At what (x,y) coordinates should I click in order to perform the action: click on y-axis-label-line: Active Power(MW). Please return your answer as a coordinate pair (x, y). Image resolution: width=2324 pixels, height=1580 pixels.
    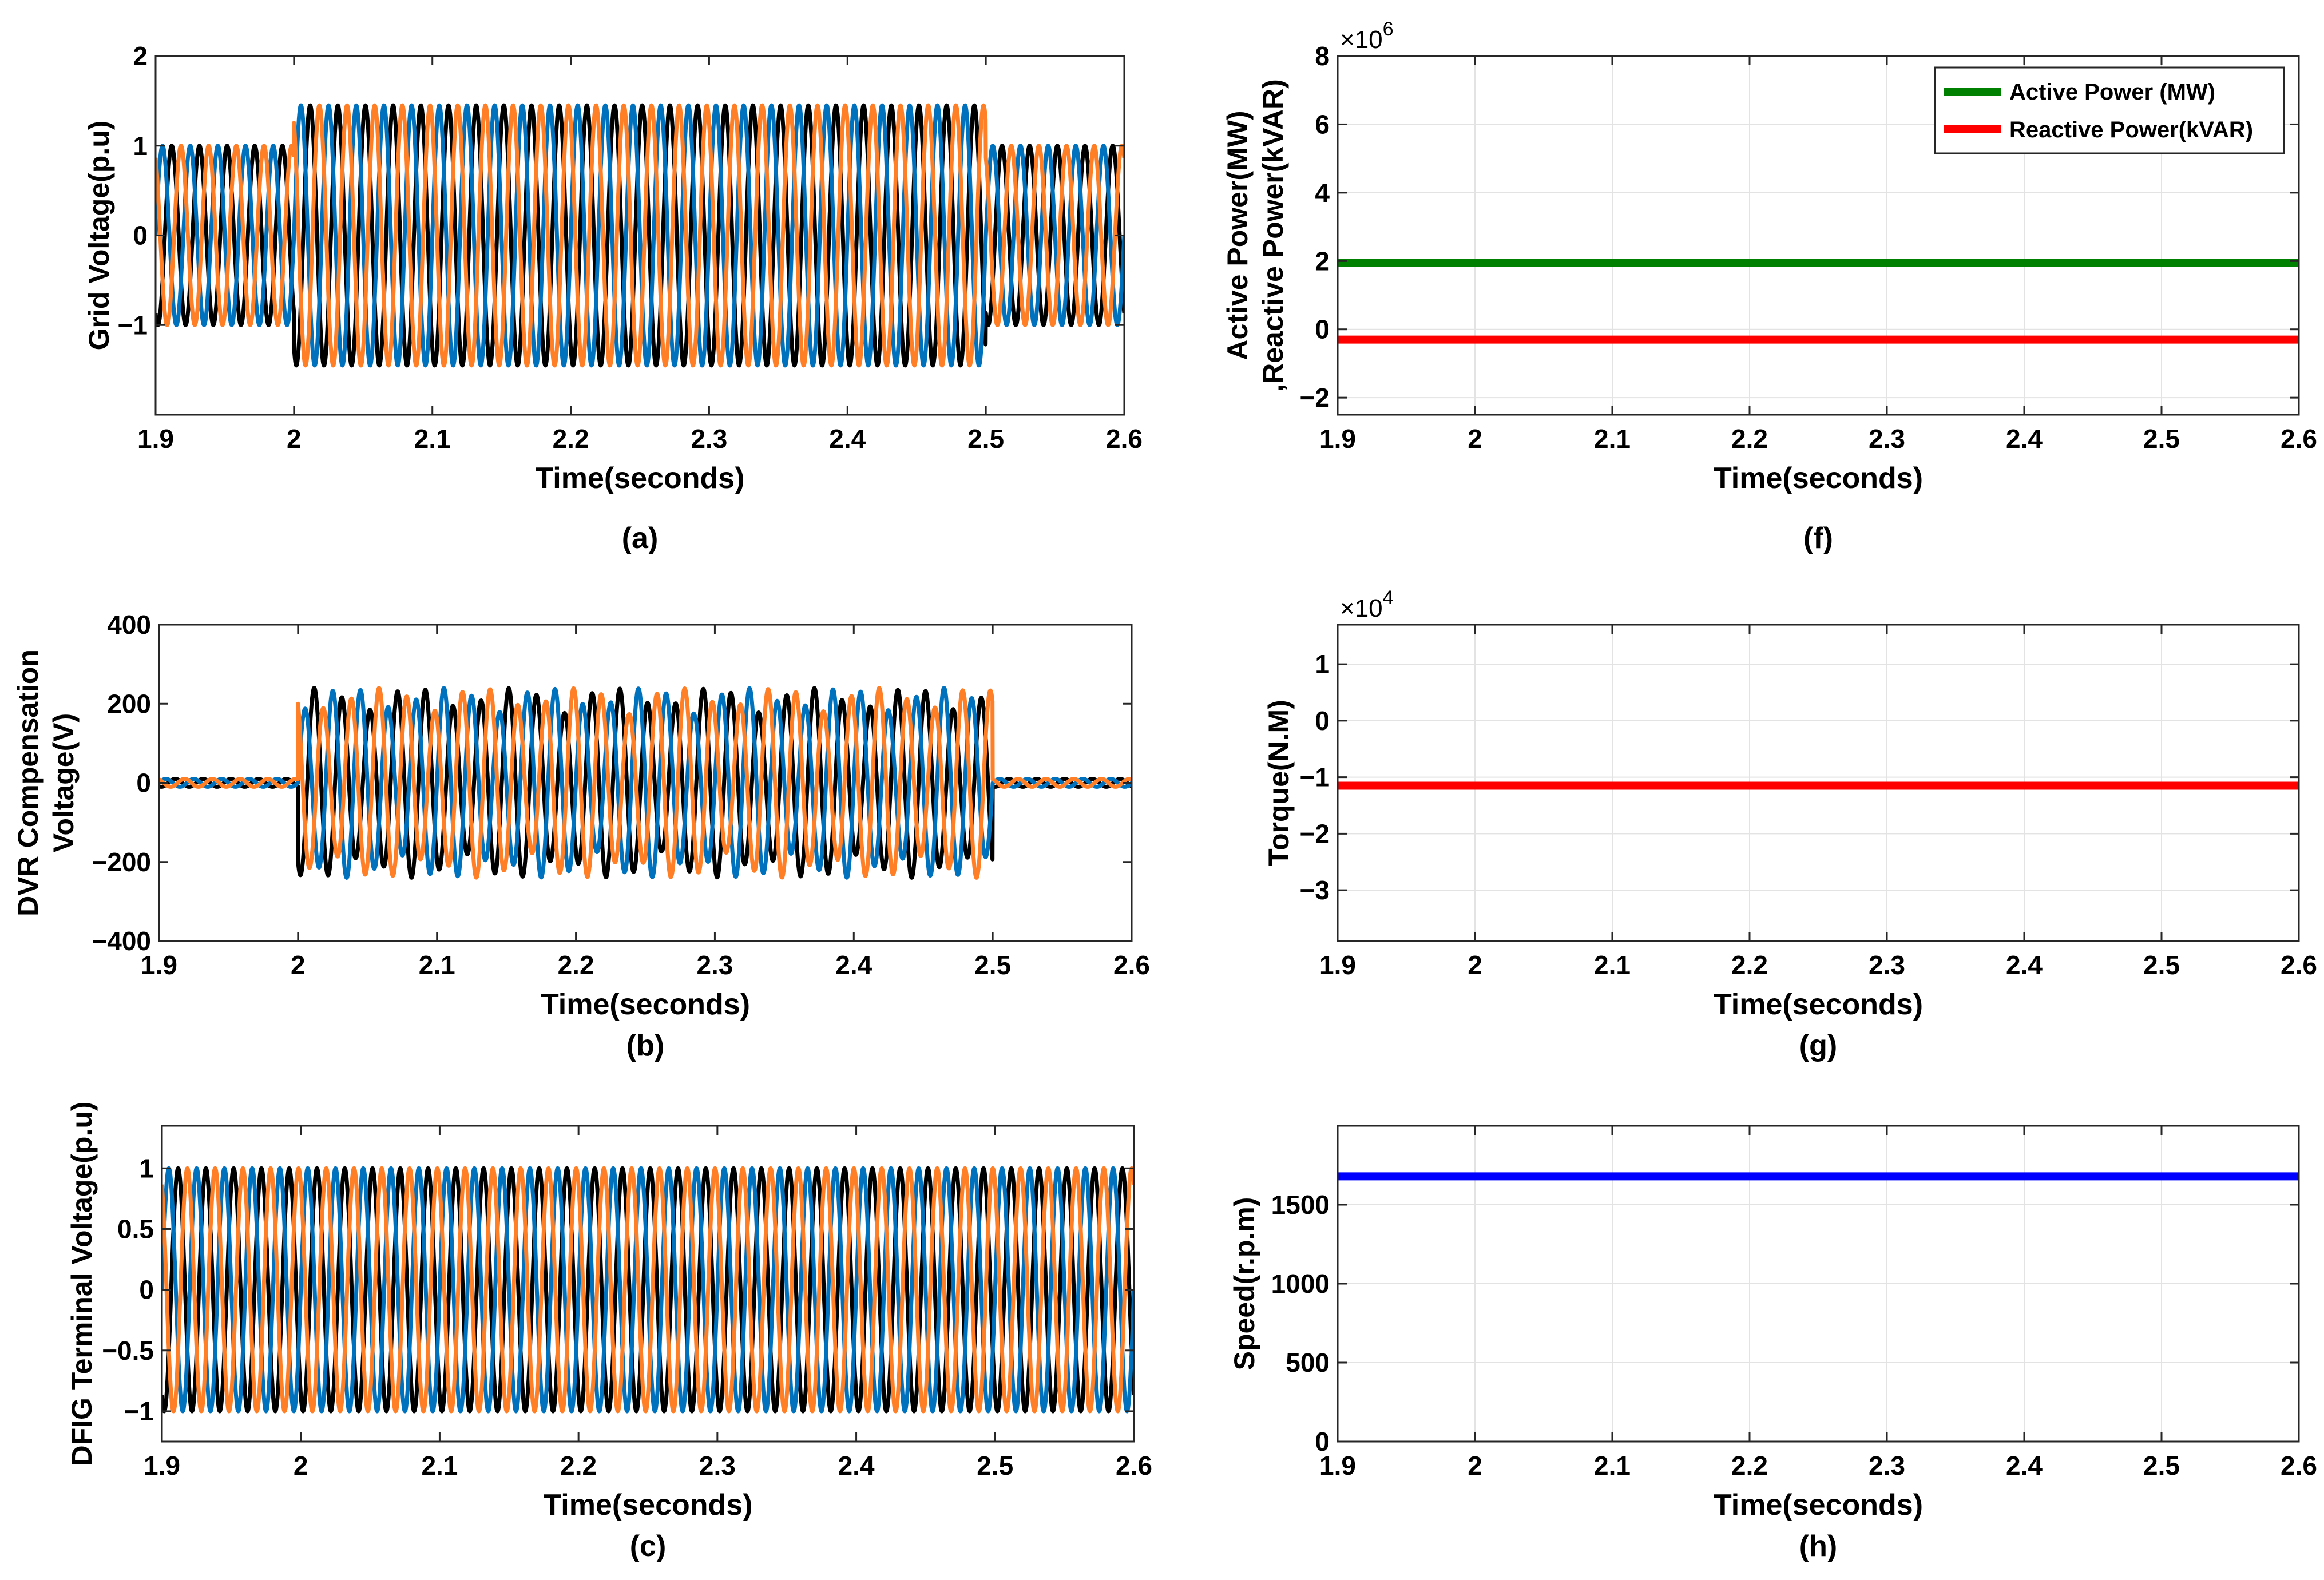
    Looking at the image, I should click on (1238, 235).